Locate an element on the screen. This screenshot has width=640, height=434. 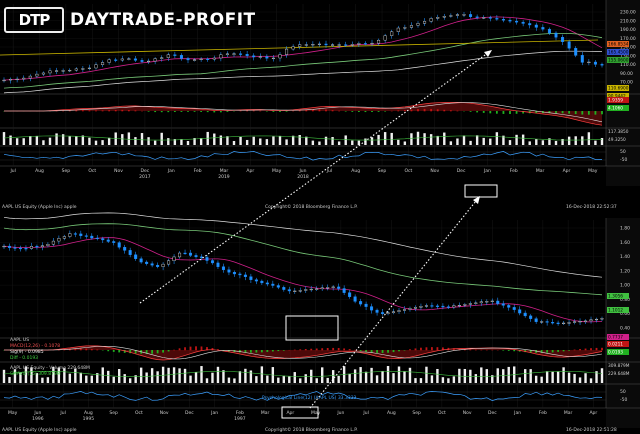
top-x-tick: Jun is located at coordinates (302, 171).